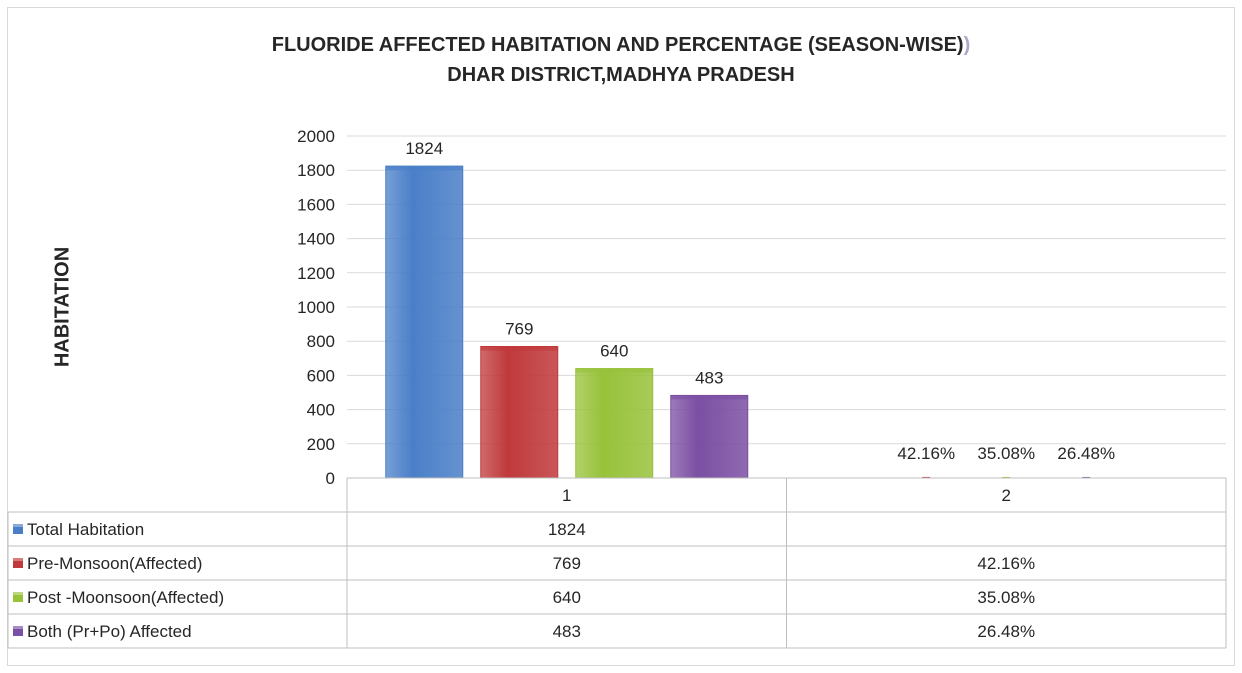 The width and height of the screenshot is (1242, 673). What do you see at coordinates (1006, 453) in the screenshot?
I see `data-label: 35.08%` at bounding box center [1006, 453].